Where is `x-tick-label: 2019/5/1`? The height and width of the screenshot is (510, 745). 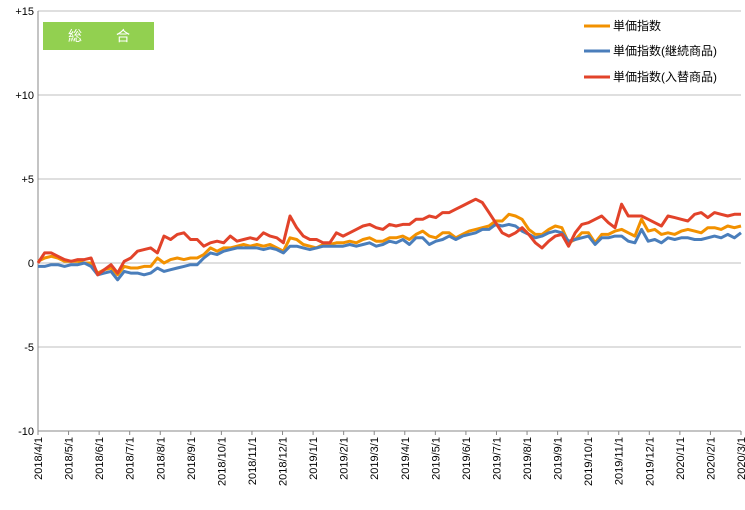
x-tick-label: 2019/5/1 is located at coordinates (436, 458).